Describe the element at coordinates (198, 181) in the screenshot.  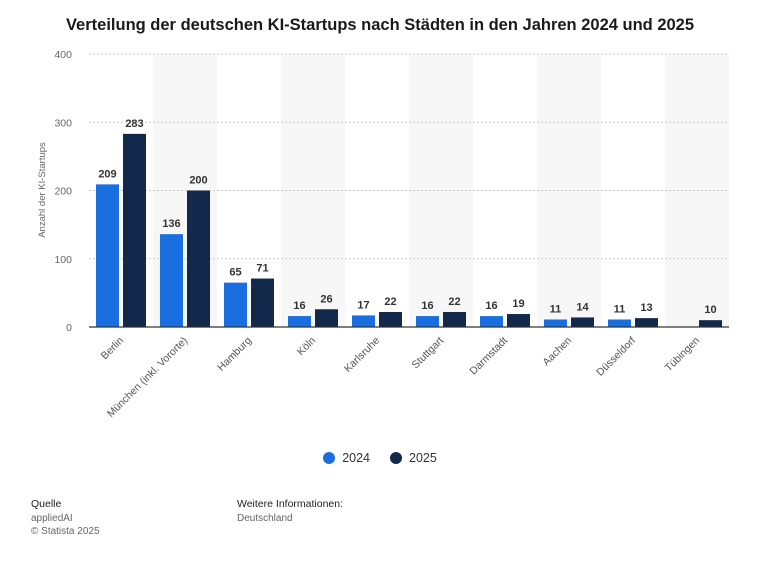
I see `data-label: 200` at that location.